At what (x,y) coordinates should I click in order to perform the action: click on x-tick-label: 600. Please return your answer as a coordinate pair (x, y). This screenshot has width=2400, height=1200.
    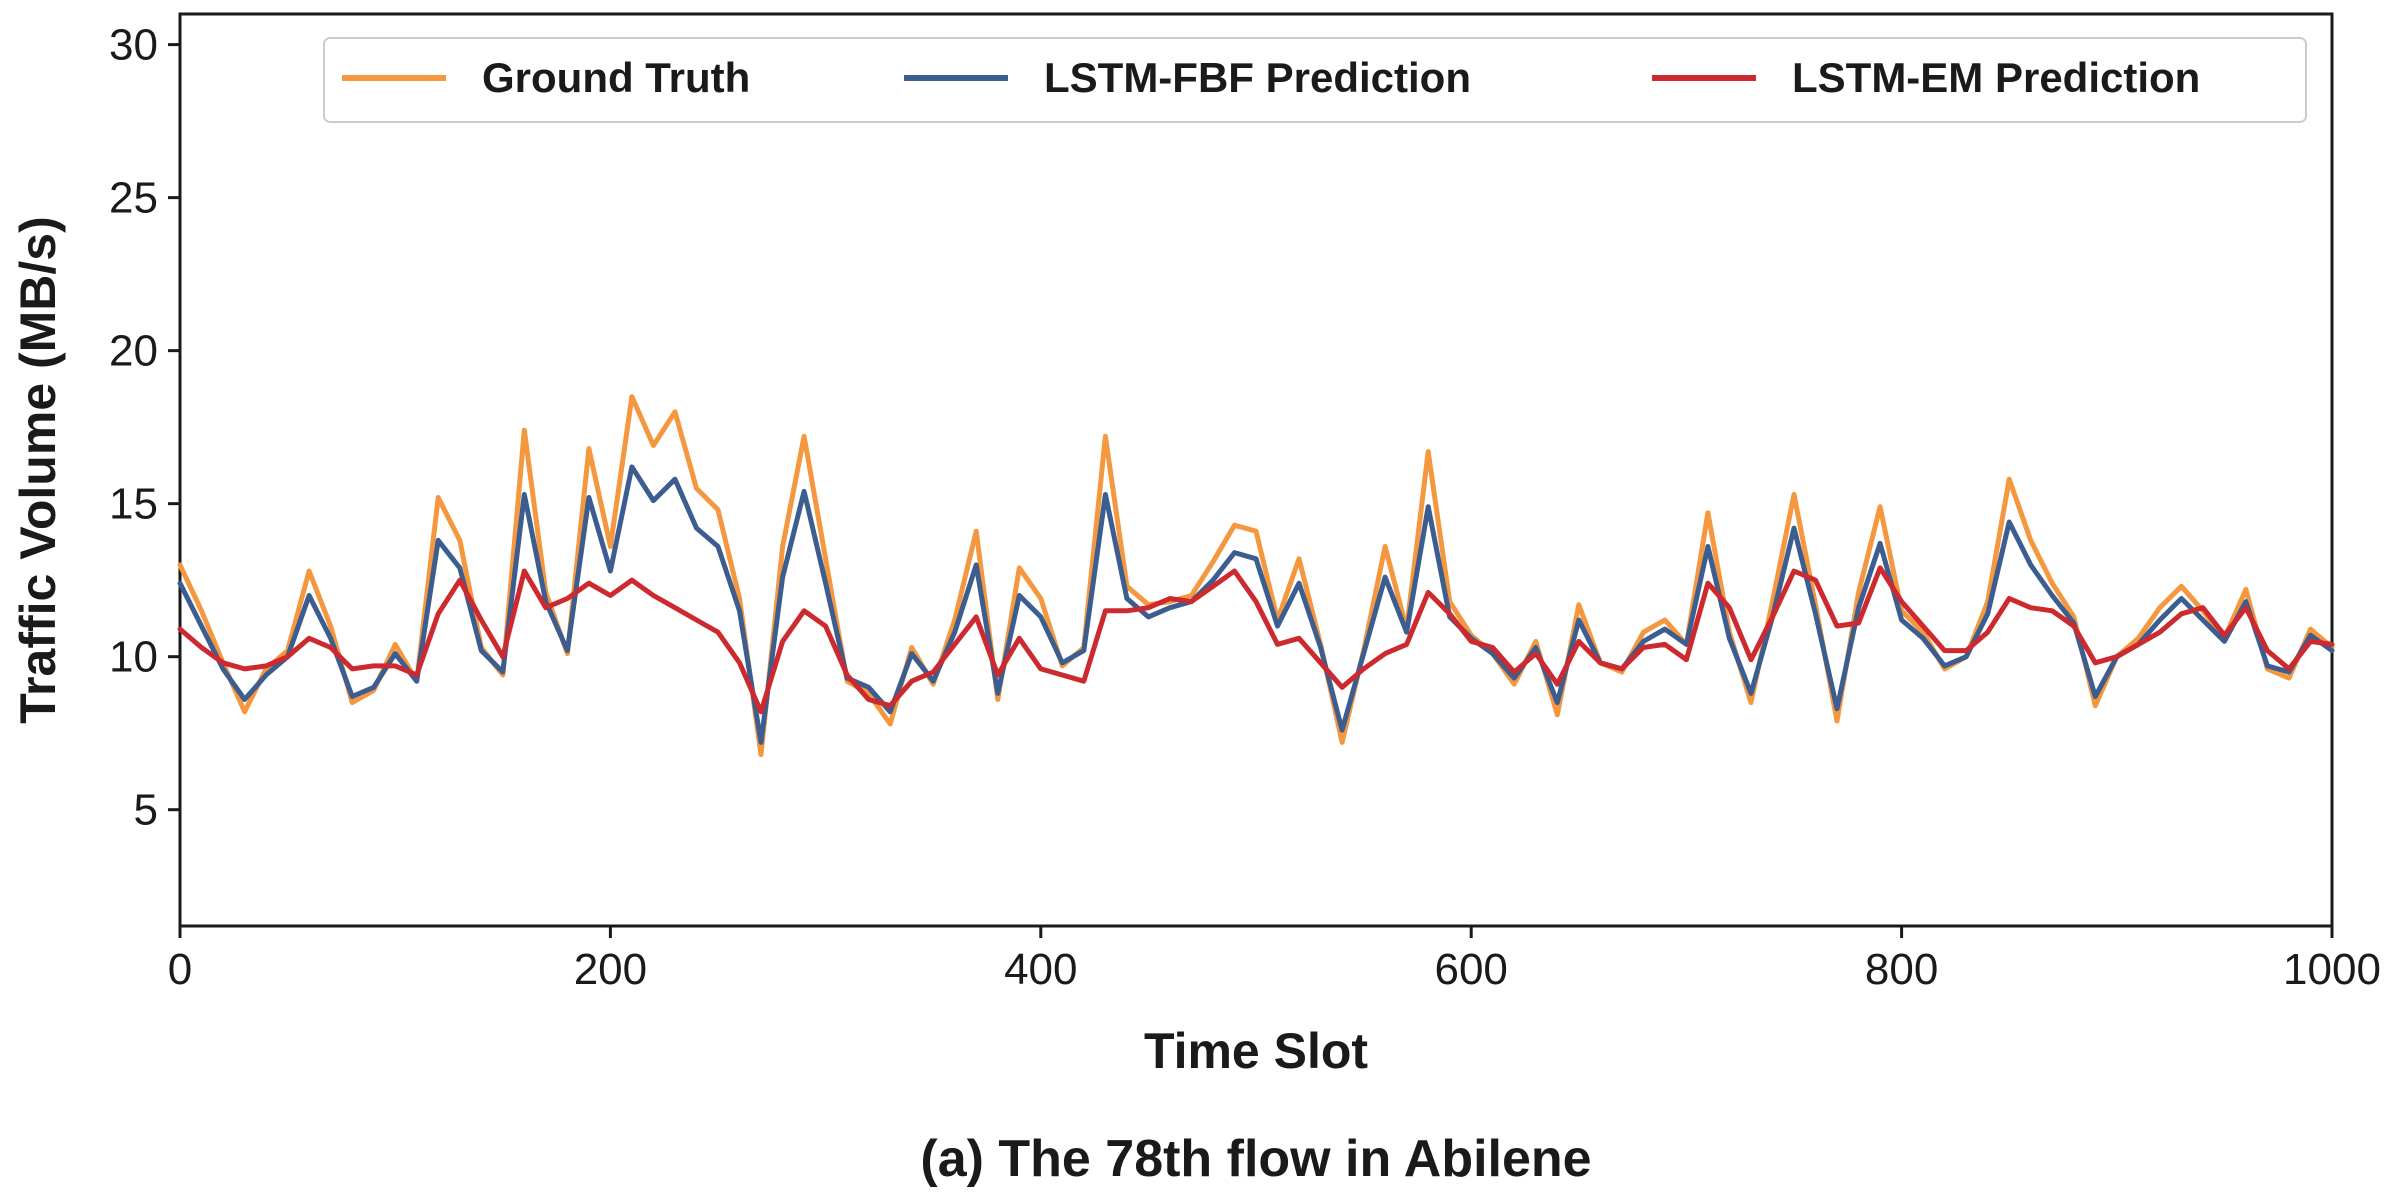
    Looking at the image, I should click on (1470, 969).